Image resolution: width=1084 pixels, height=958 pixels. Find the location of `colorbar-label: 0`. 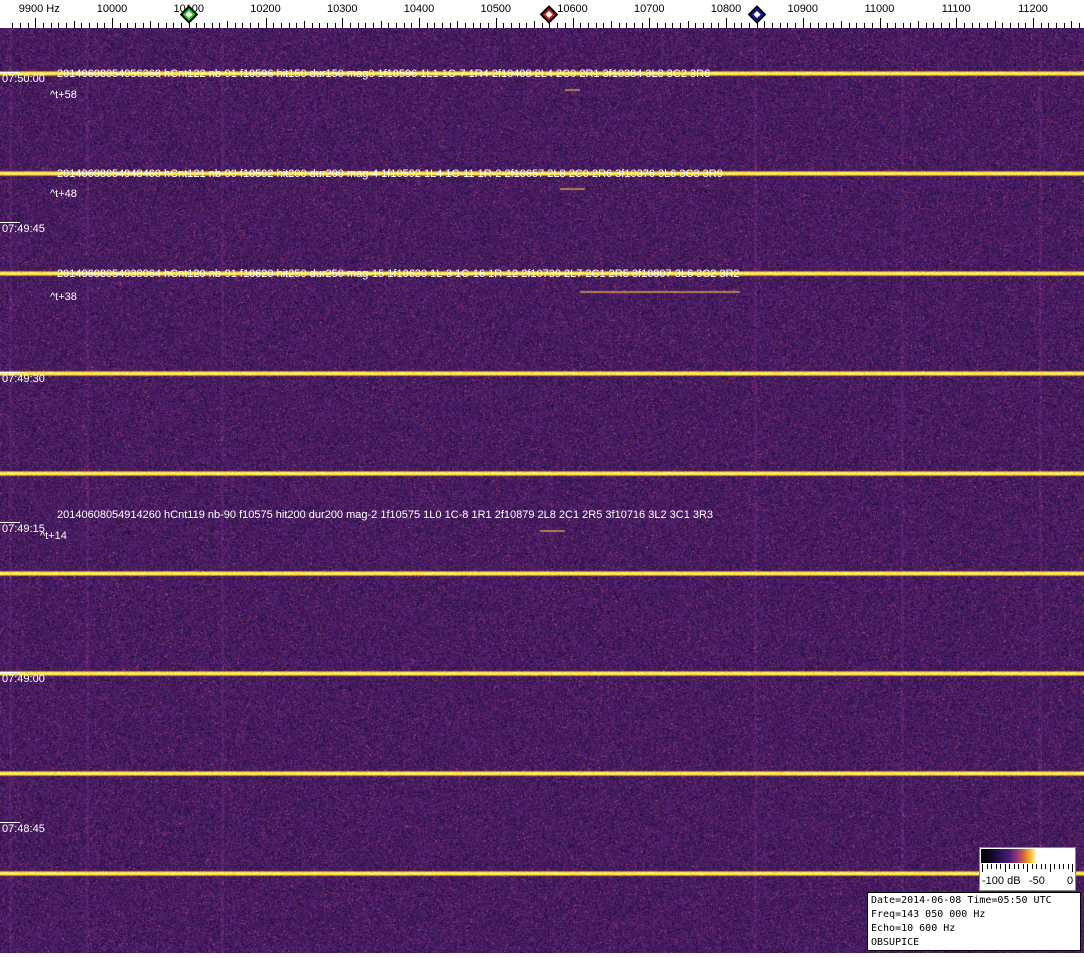

colorbar-label: 0 is located at coordinates (1070, 881).